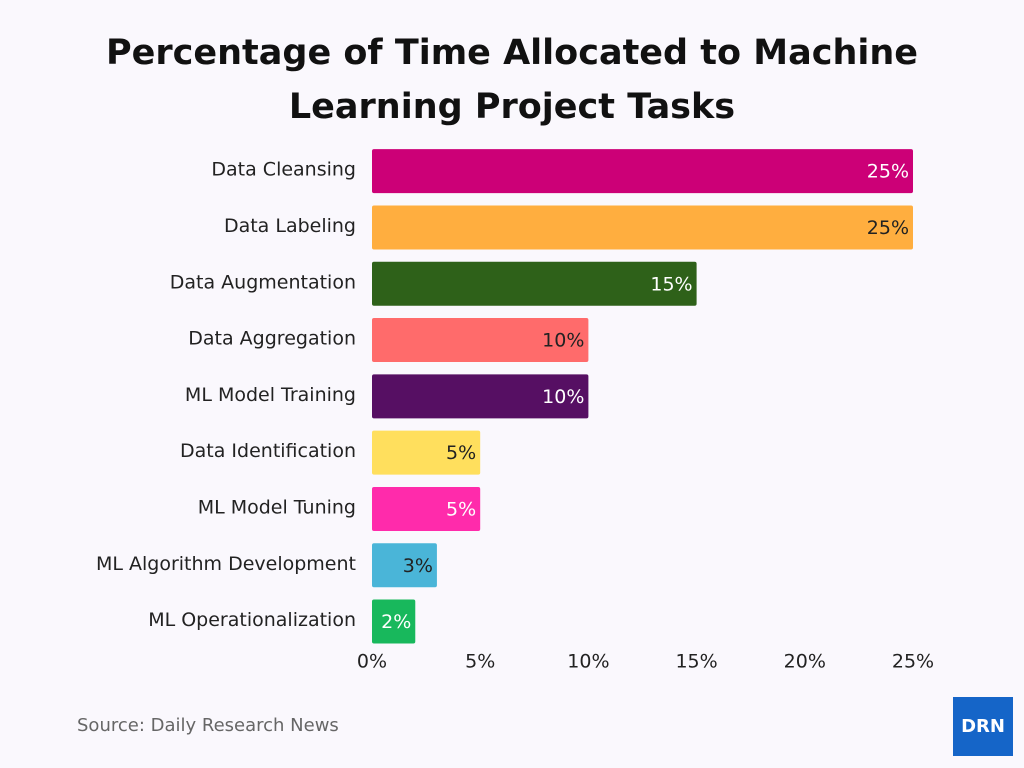 This screenshot has width=1024, height=768. Describe the element at coordinates (418, 566) in the screenshot. I see `value-label: 3%` at that location.